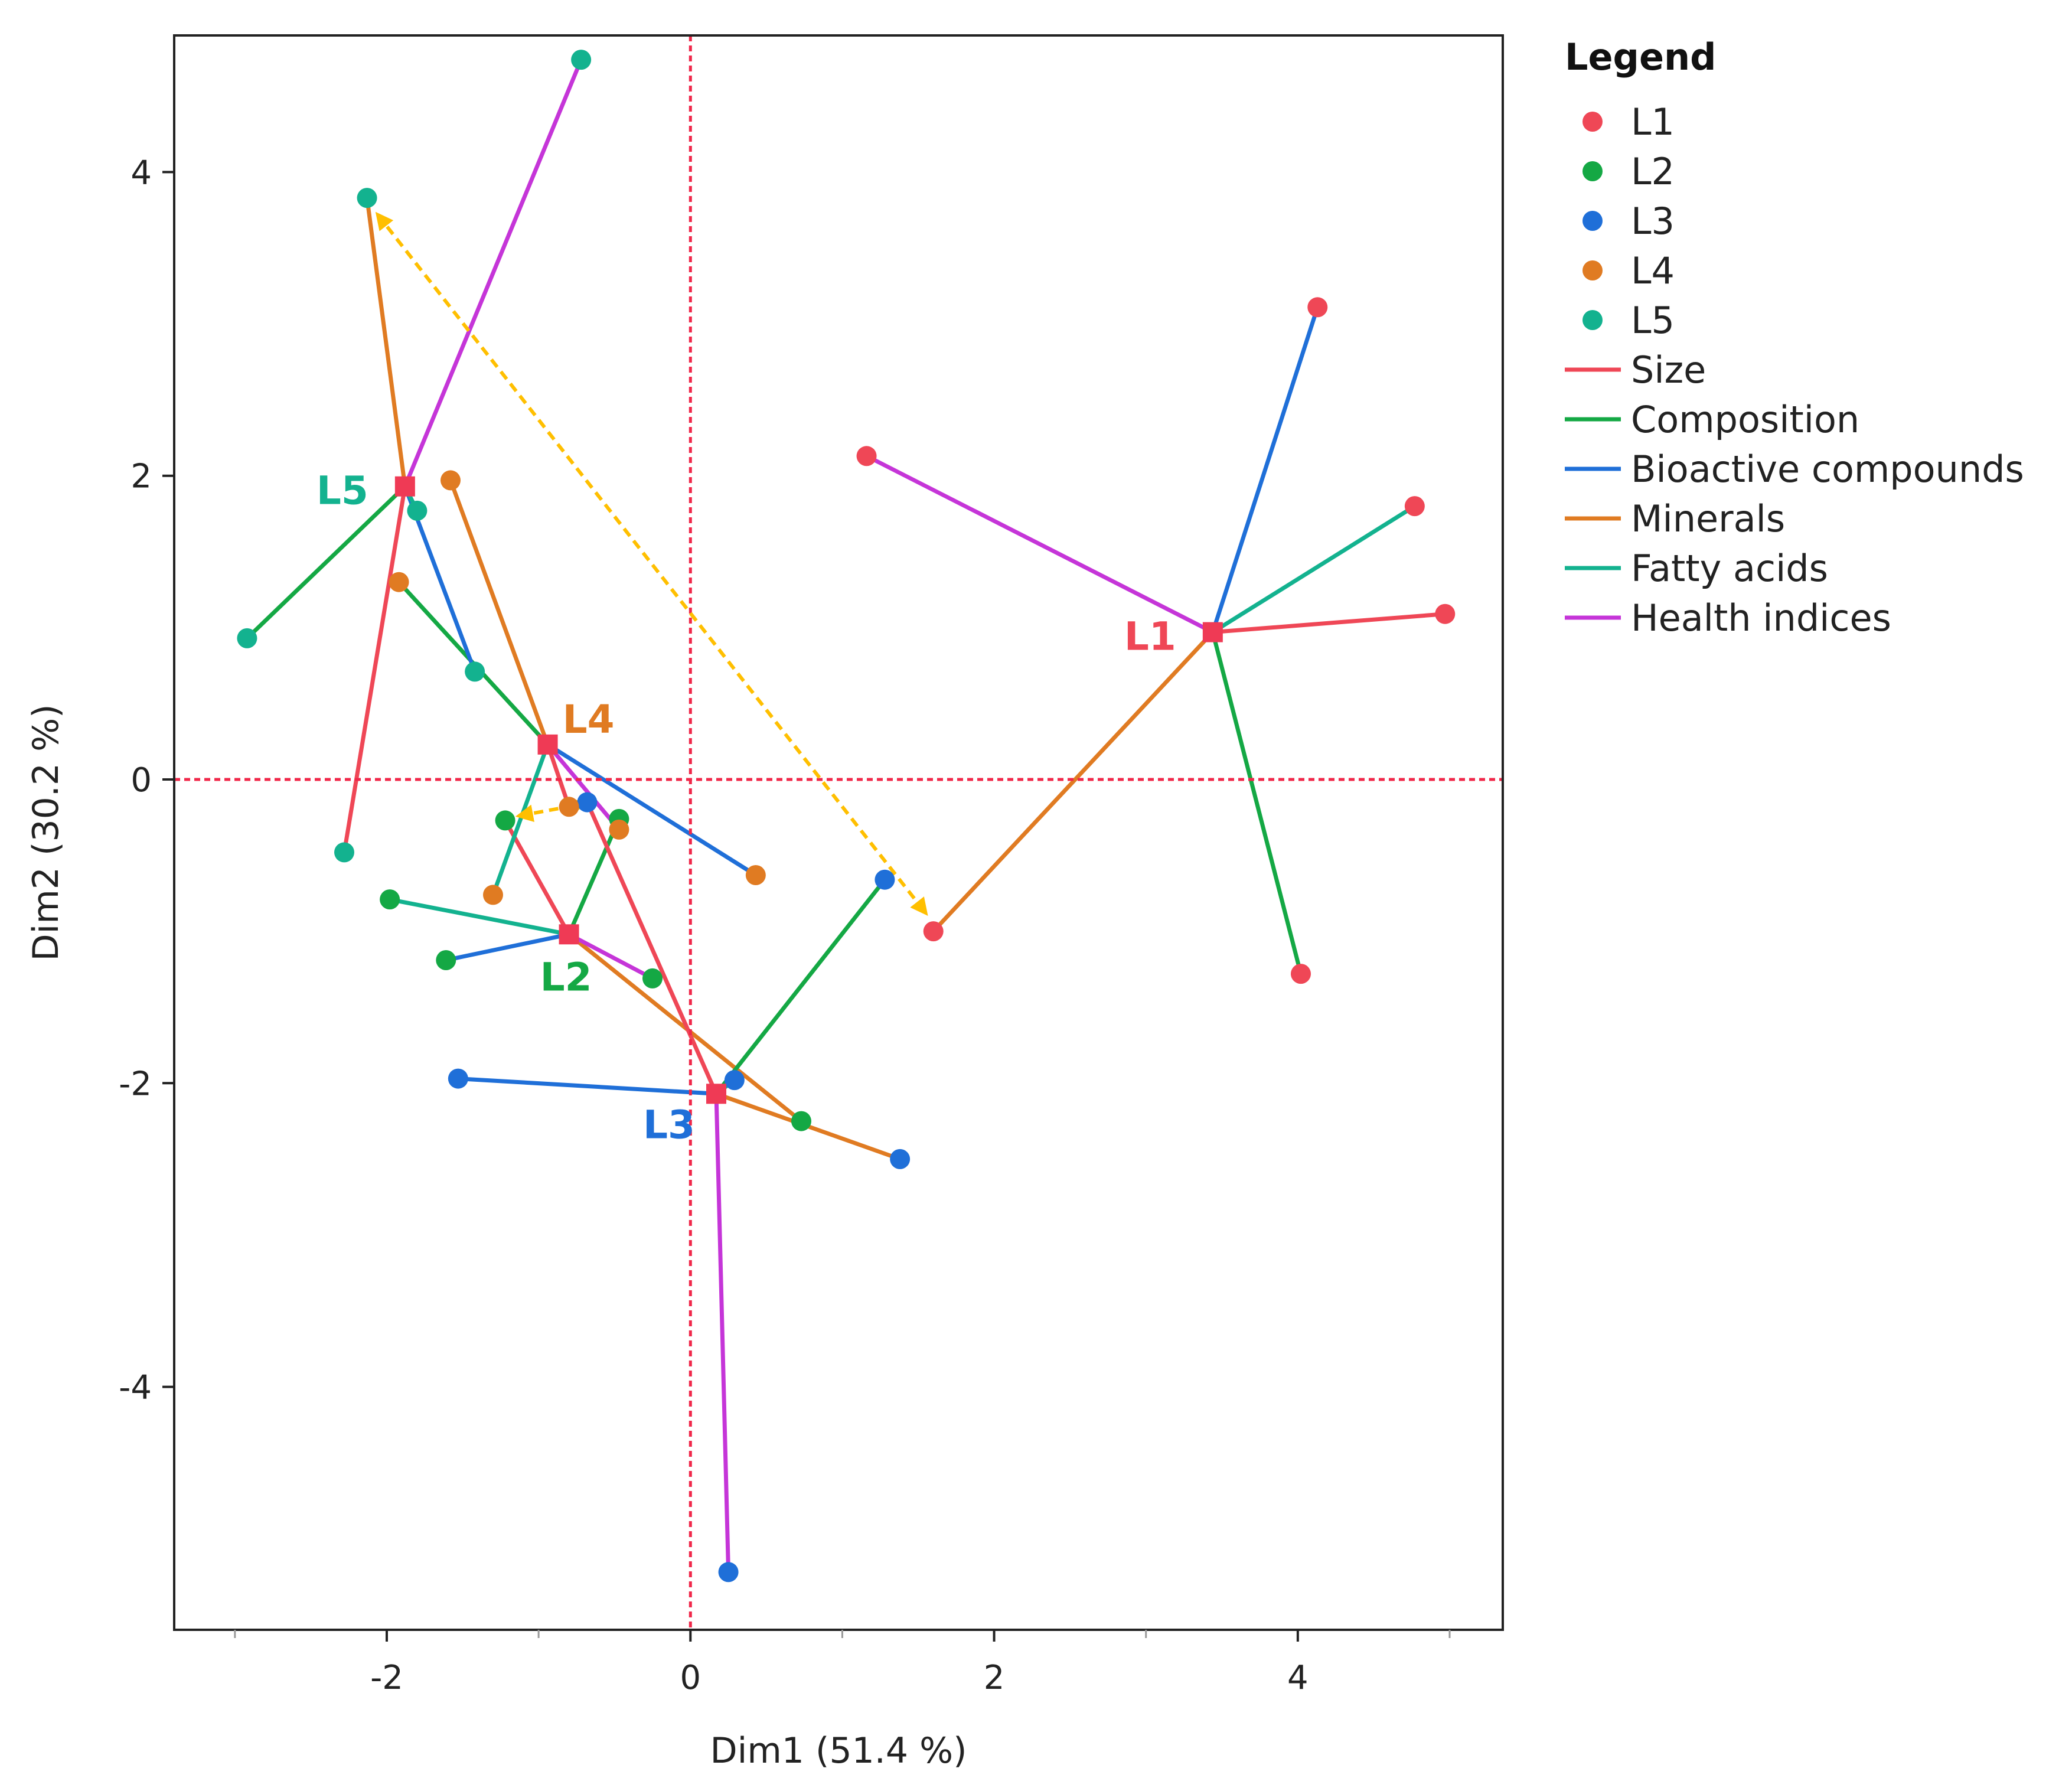  I want to click on centroid-label-l2: L2, so click(566, 977).